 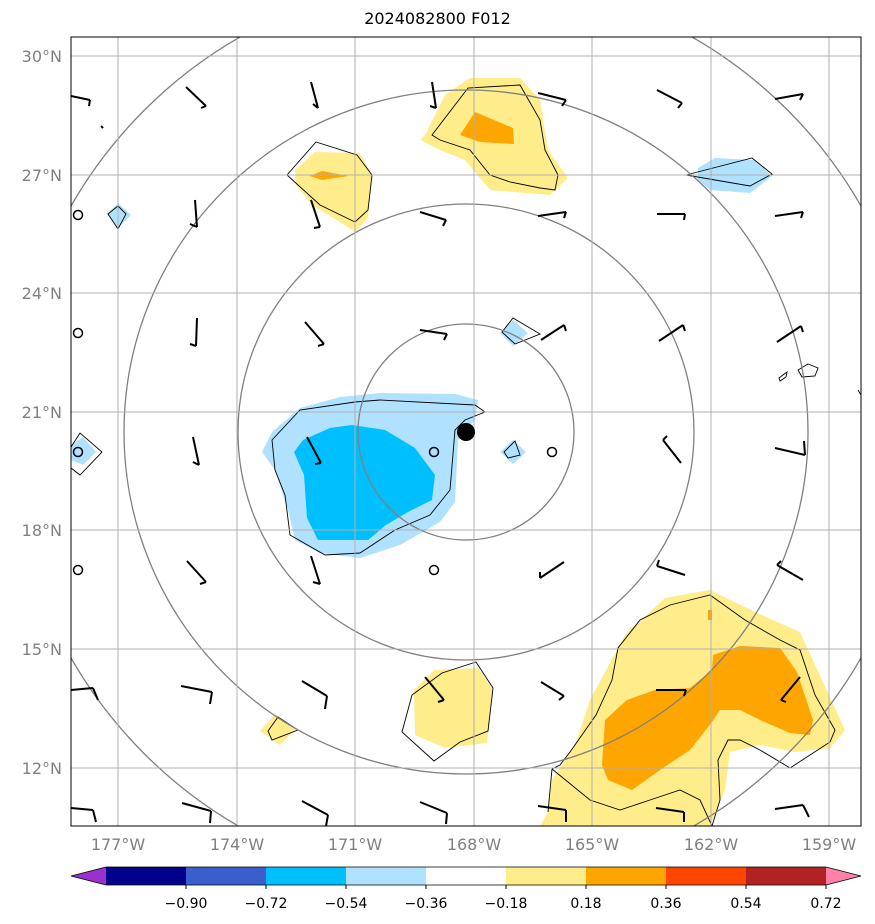 I want to click on chart-title: 2024082800 F012, so click(x=437, y=18).